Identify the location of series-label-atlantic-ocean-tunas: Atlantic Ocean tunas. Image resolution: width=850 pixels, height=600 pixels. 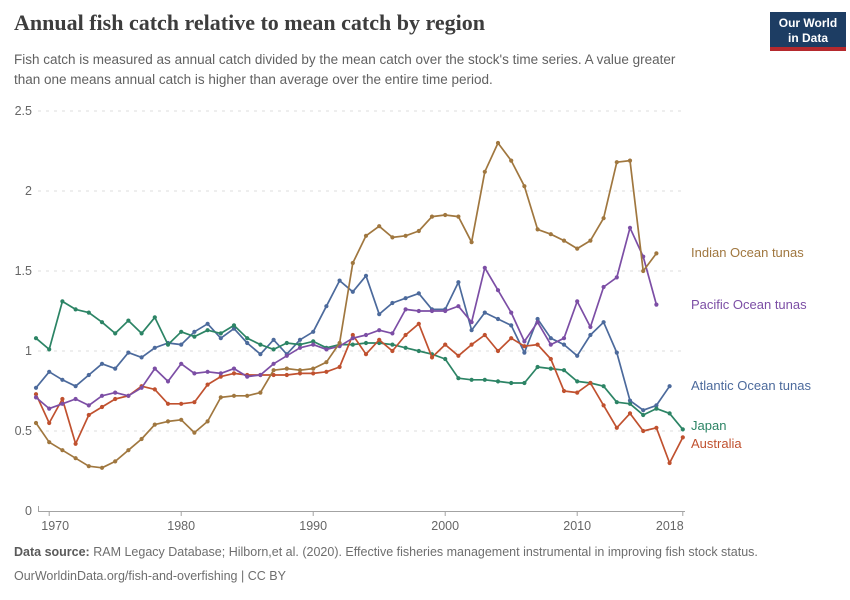
(751, 386).